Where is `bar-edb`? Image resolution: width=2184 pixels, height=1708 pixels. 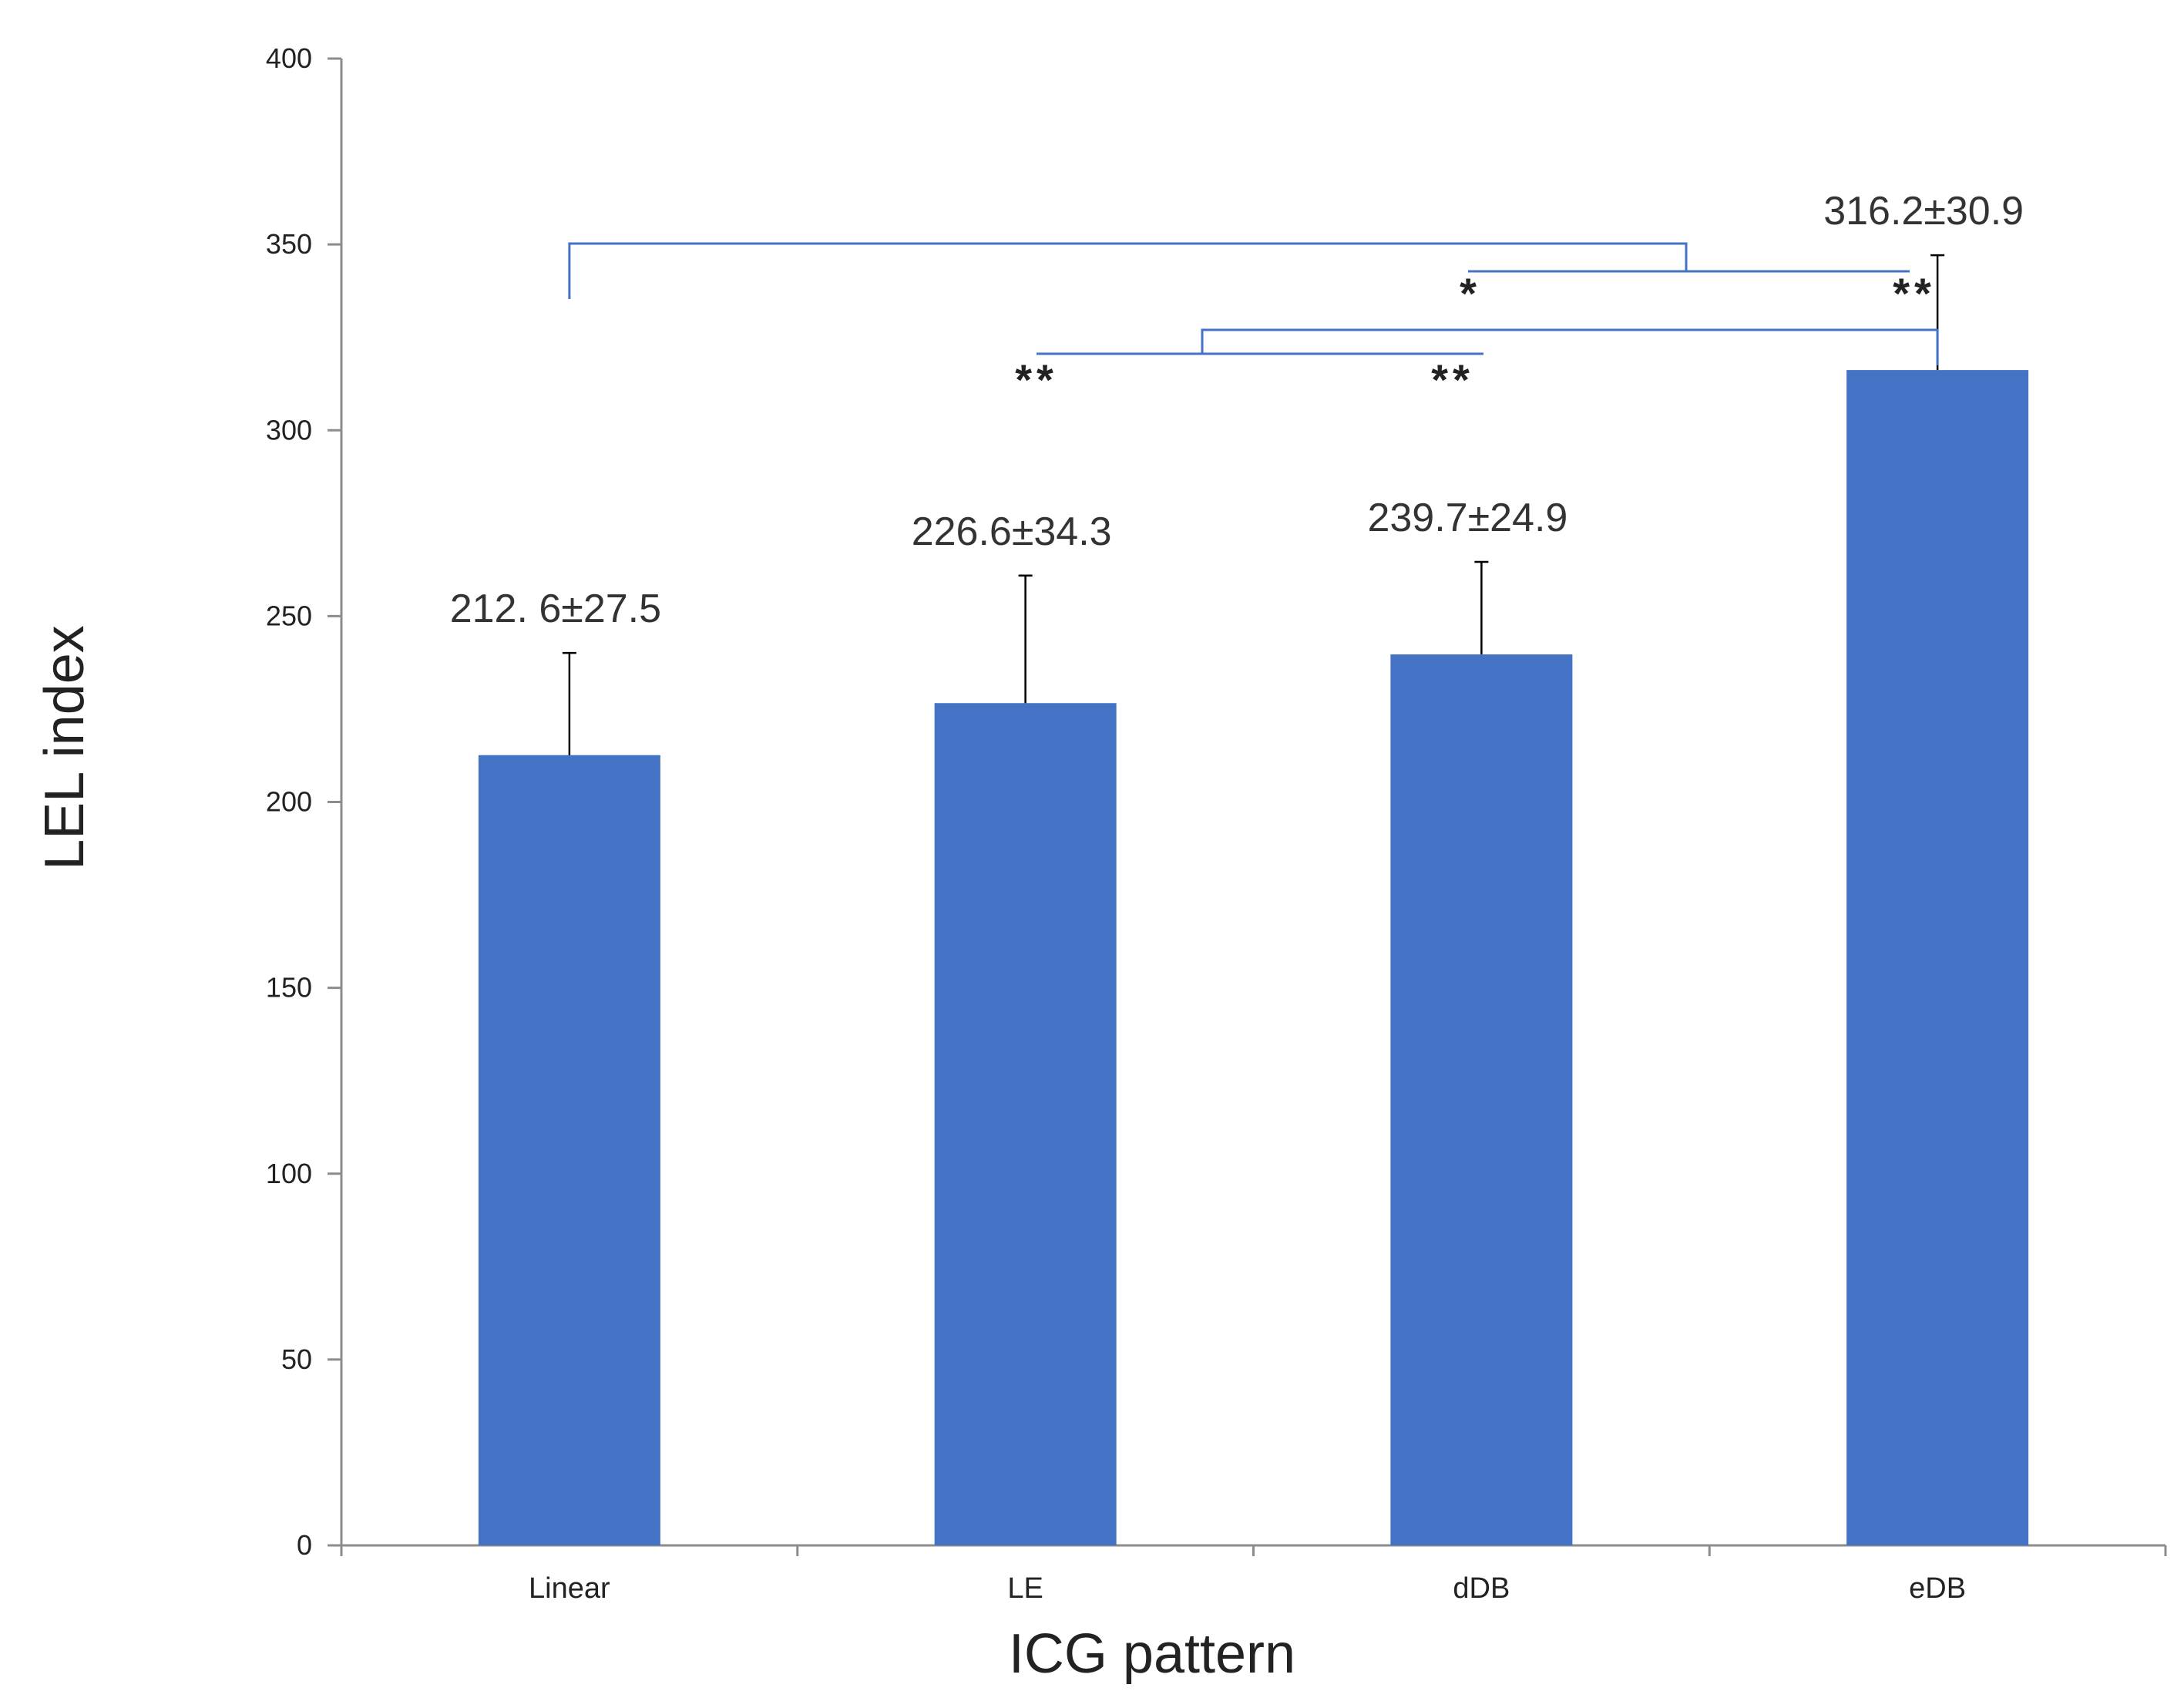 bar-edb is located at coordinates (1938, 957).